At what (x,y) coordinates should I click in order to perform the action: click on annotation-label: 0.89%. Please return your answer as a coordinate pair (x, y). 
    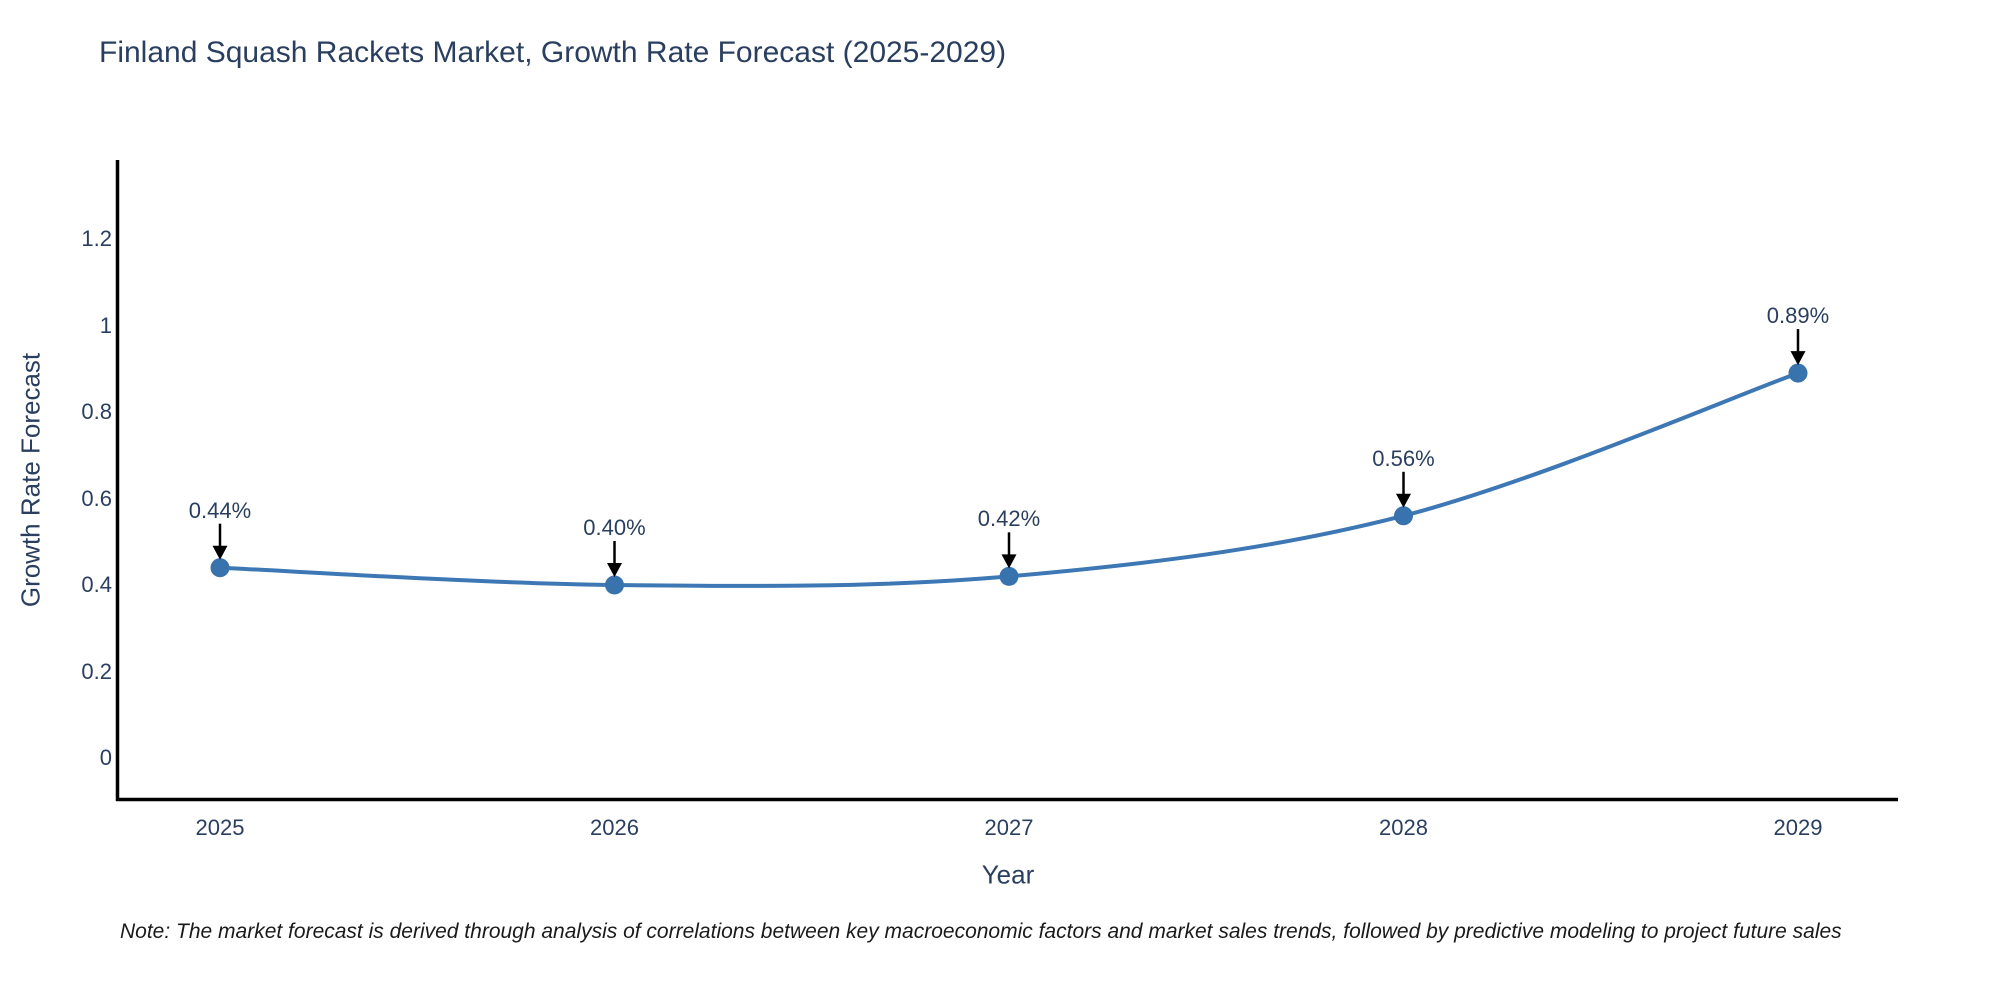
    Looking at the image, I should click on (1798, 316).